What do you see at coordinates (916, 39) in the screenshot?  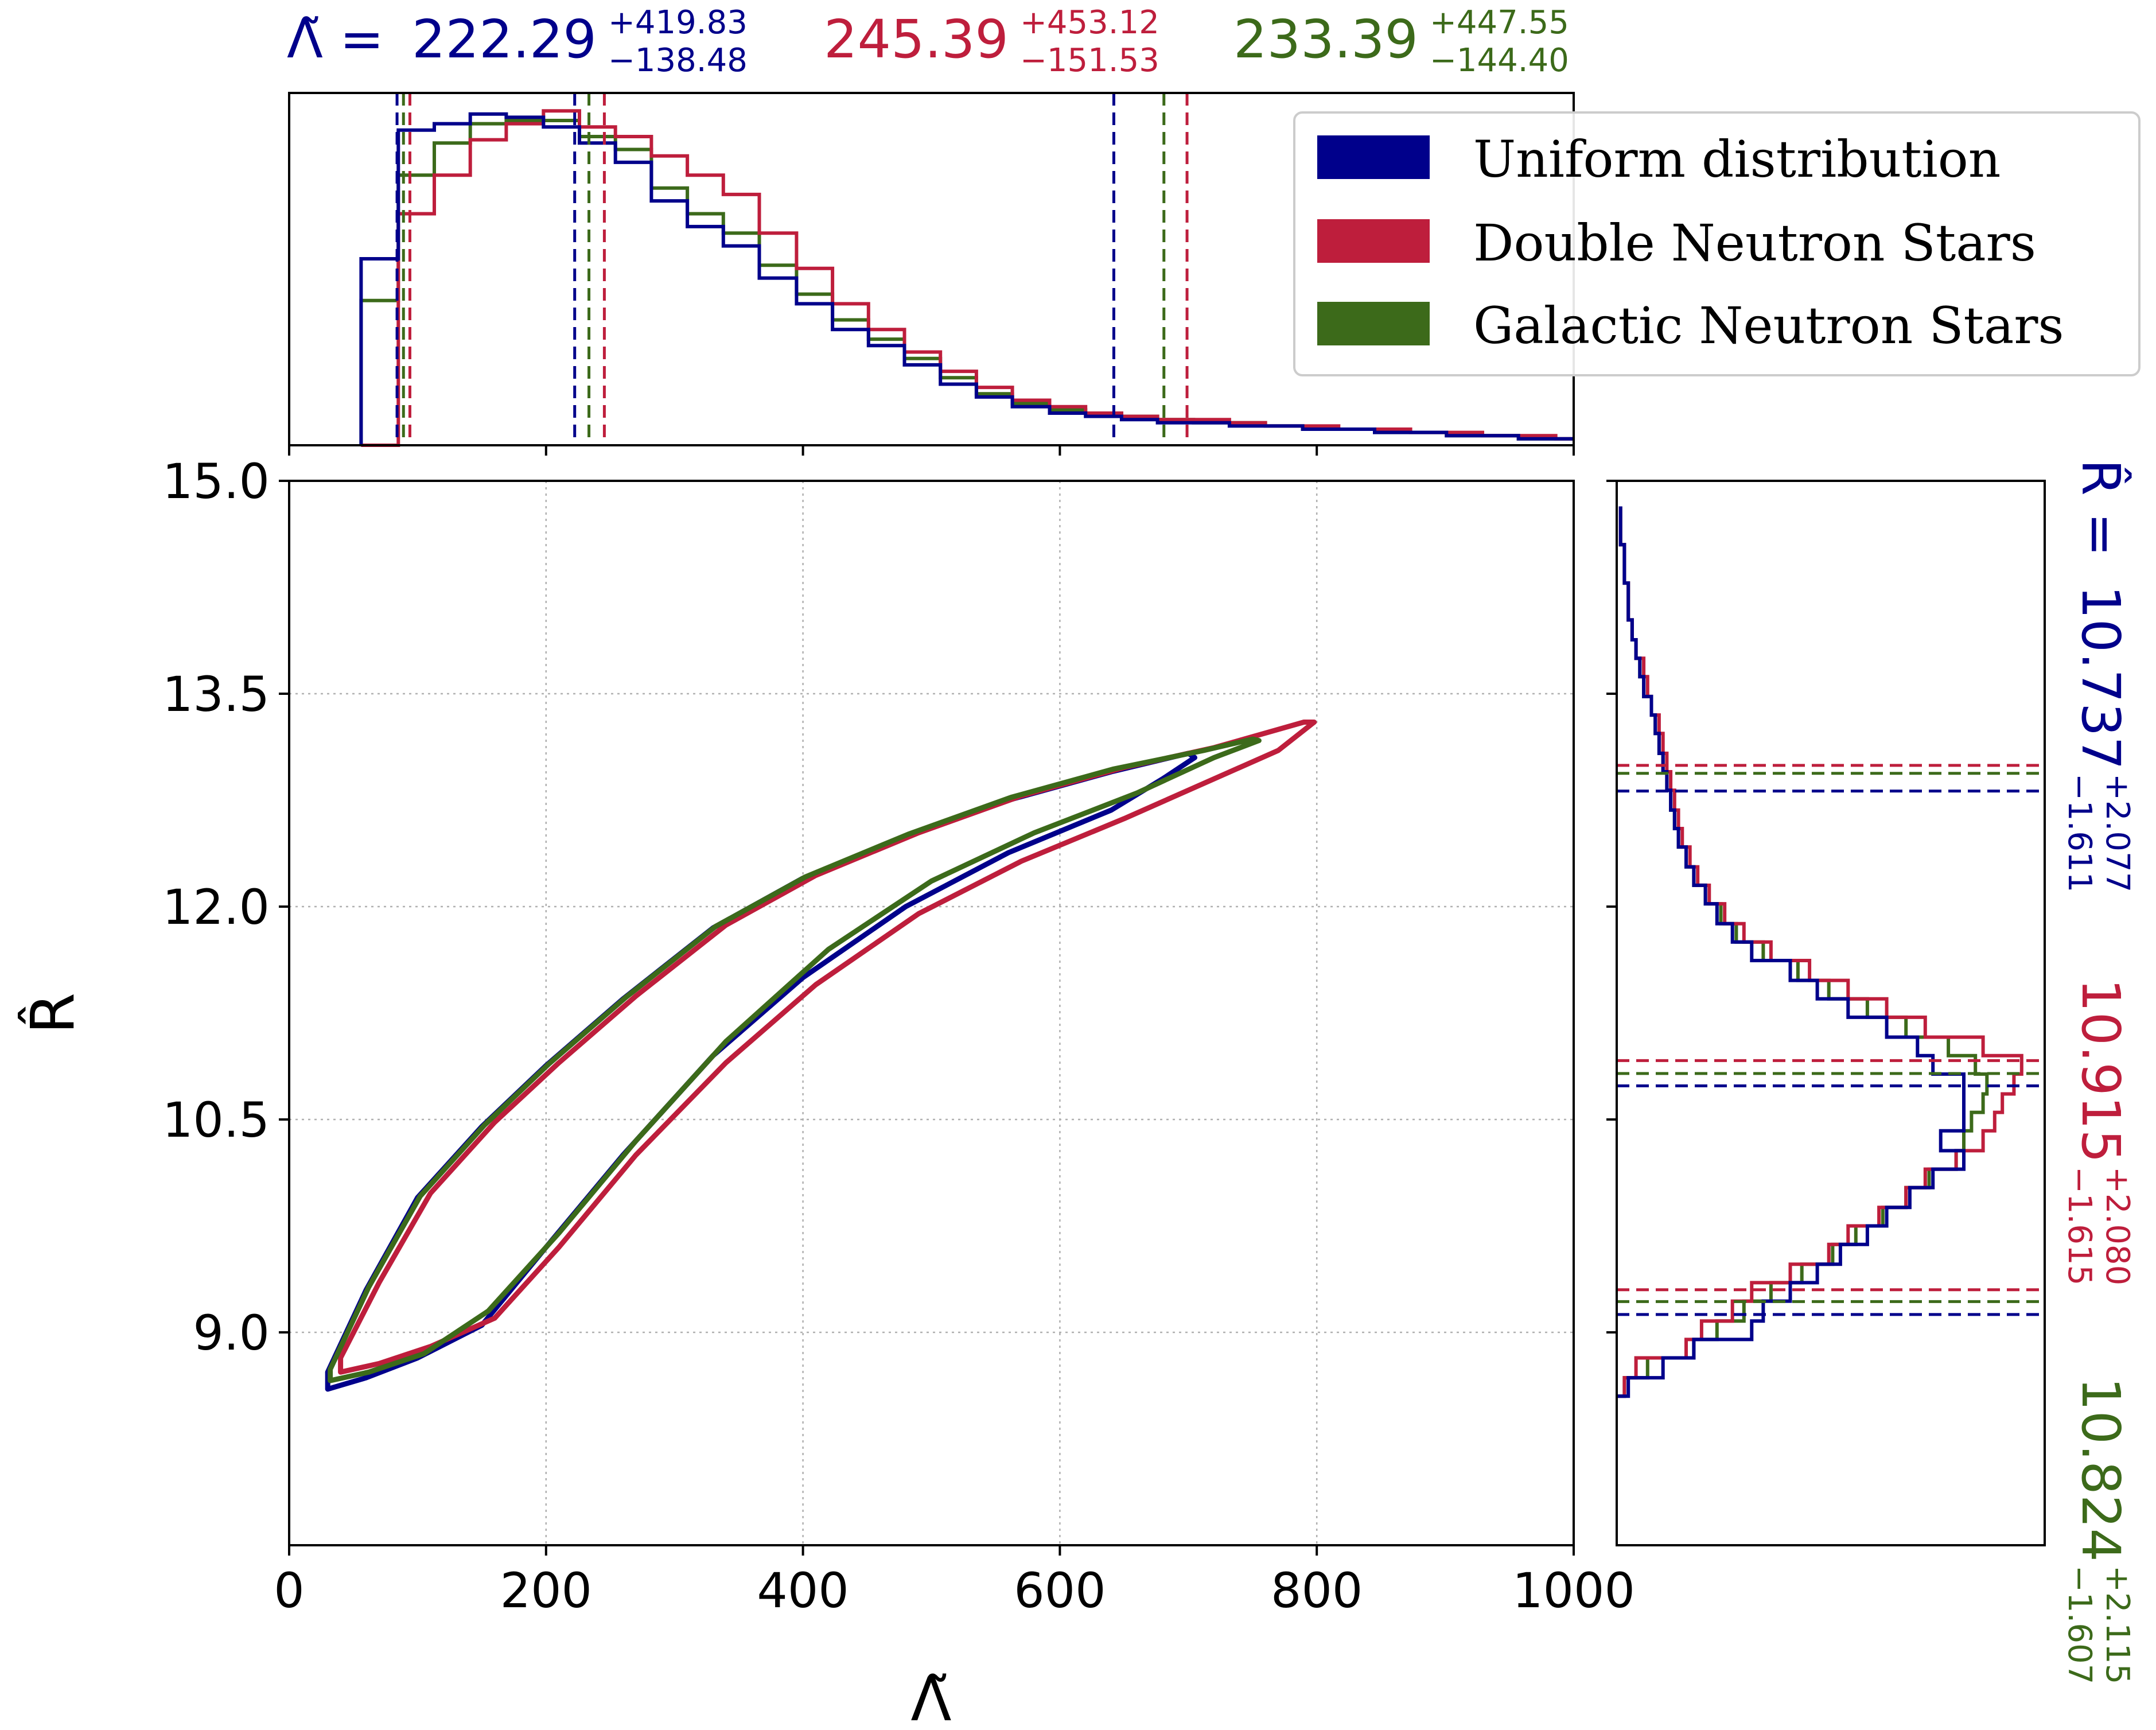 I see `lambda-stat-dns-value: 245.39` at bounding box center [916, 39].